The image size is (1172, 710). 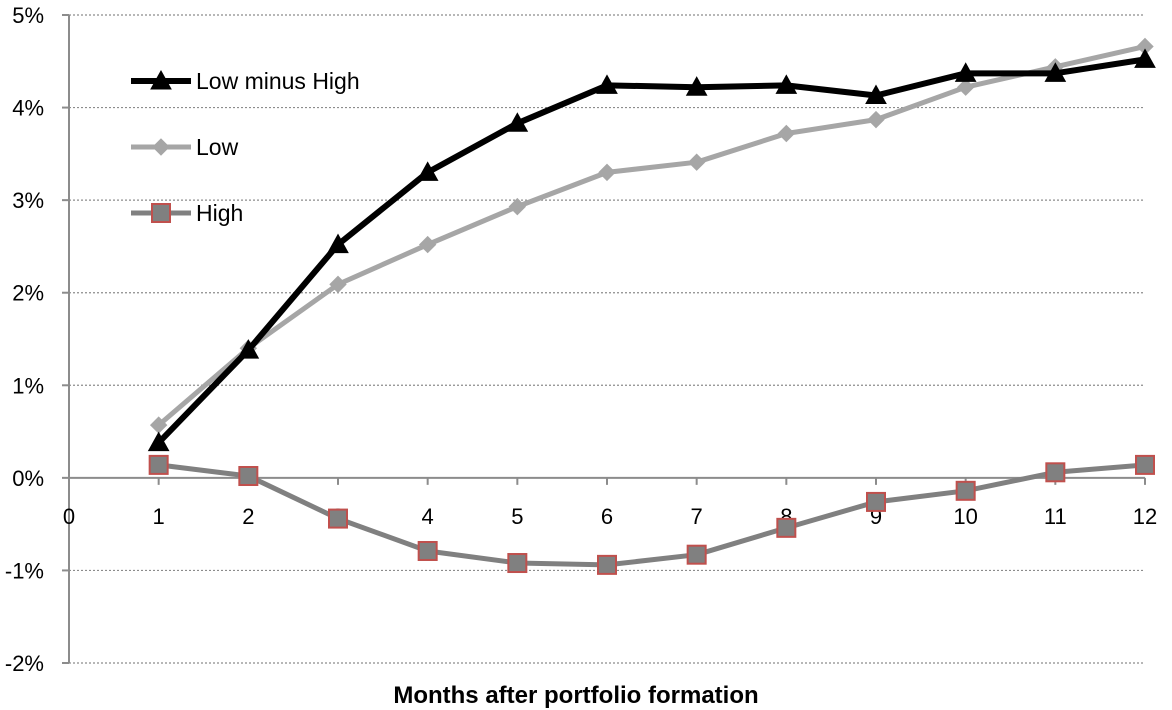 I want to click on y-tick-label: 4%, so click(x=28, y=108).